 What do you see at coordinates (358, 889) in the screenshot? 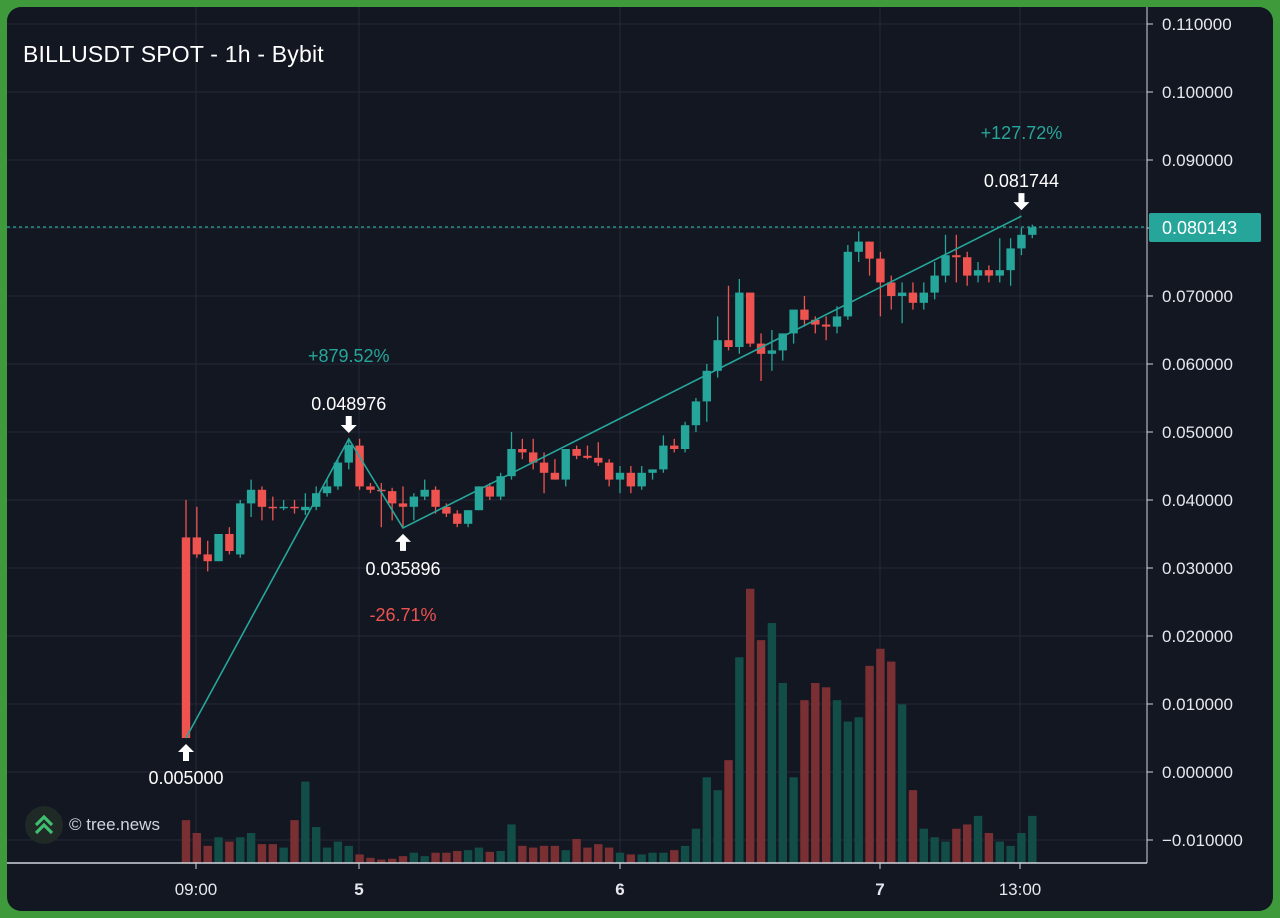
I see `time-tick-label: 5` at bounding box center [358, 889].